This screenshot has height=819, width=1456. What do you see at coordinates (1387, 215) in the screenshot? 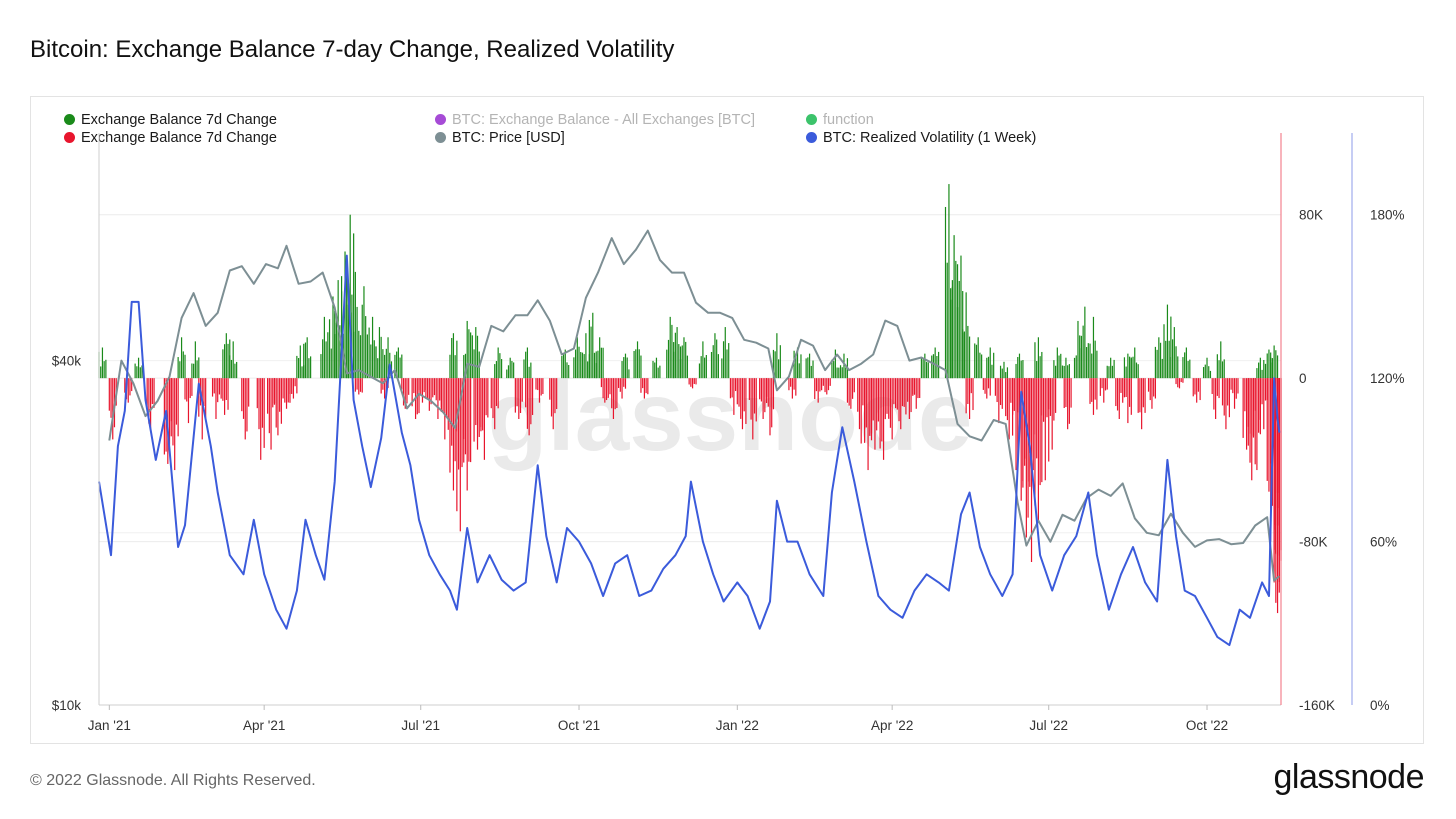
I see `volatility-tick-label: 180%` at bounding box center [1387, 215].